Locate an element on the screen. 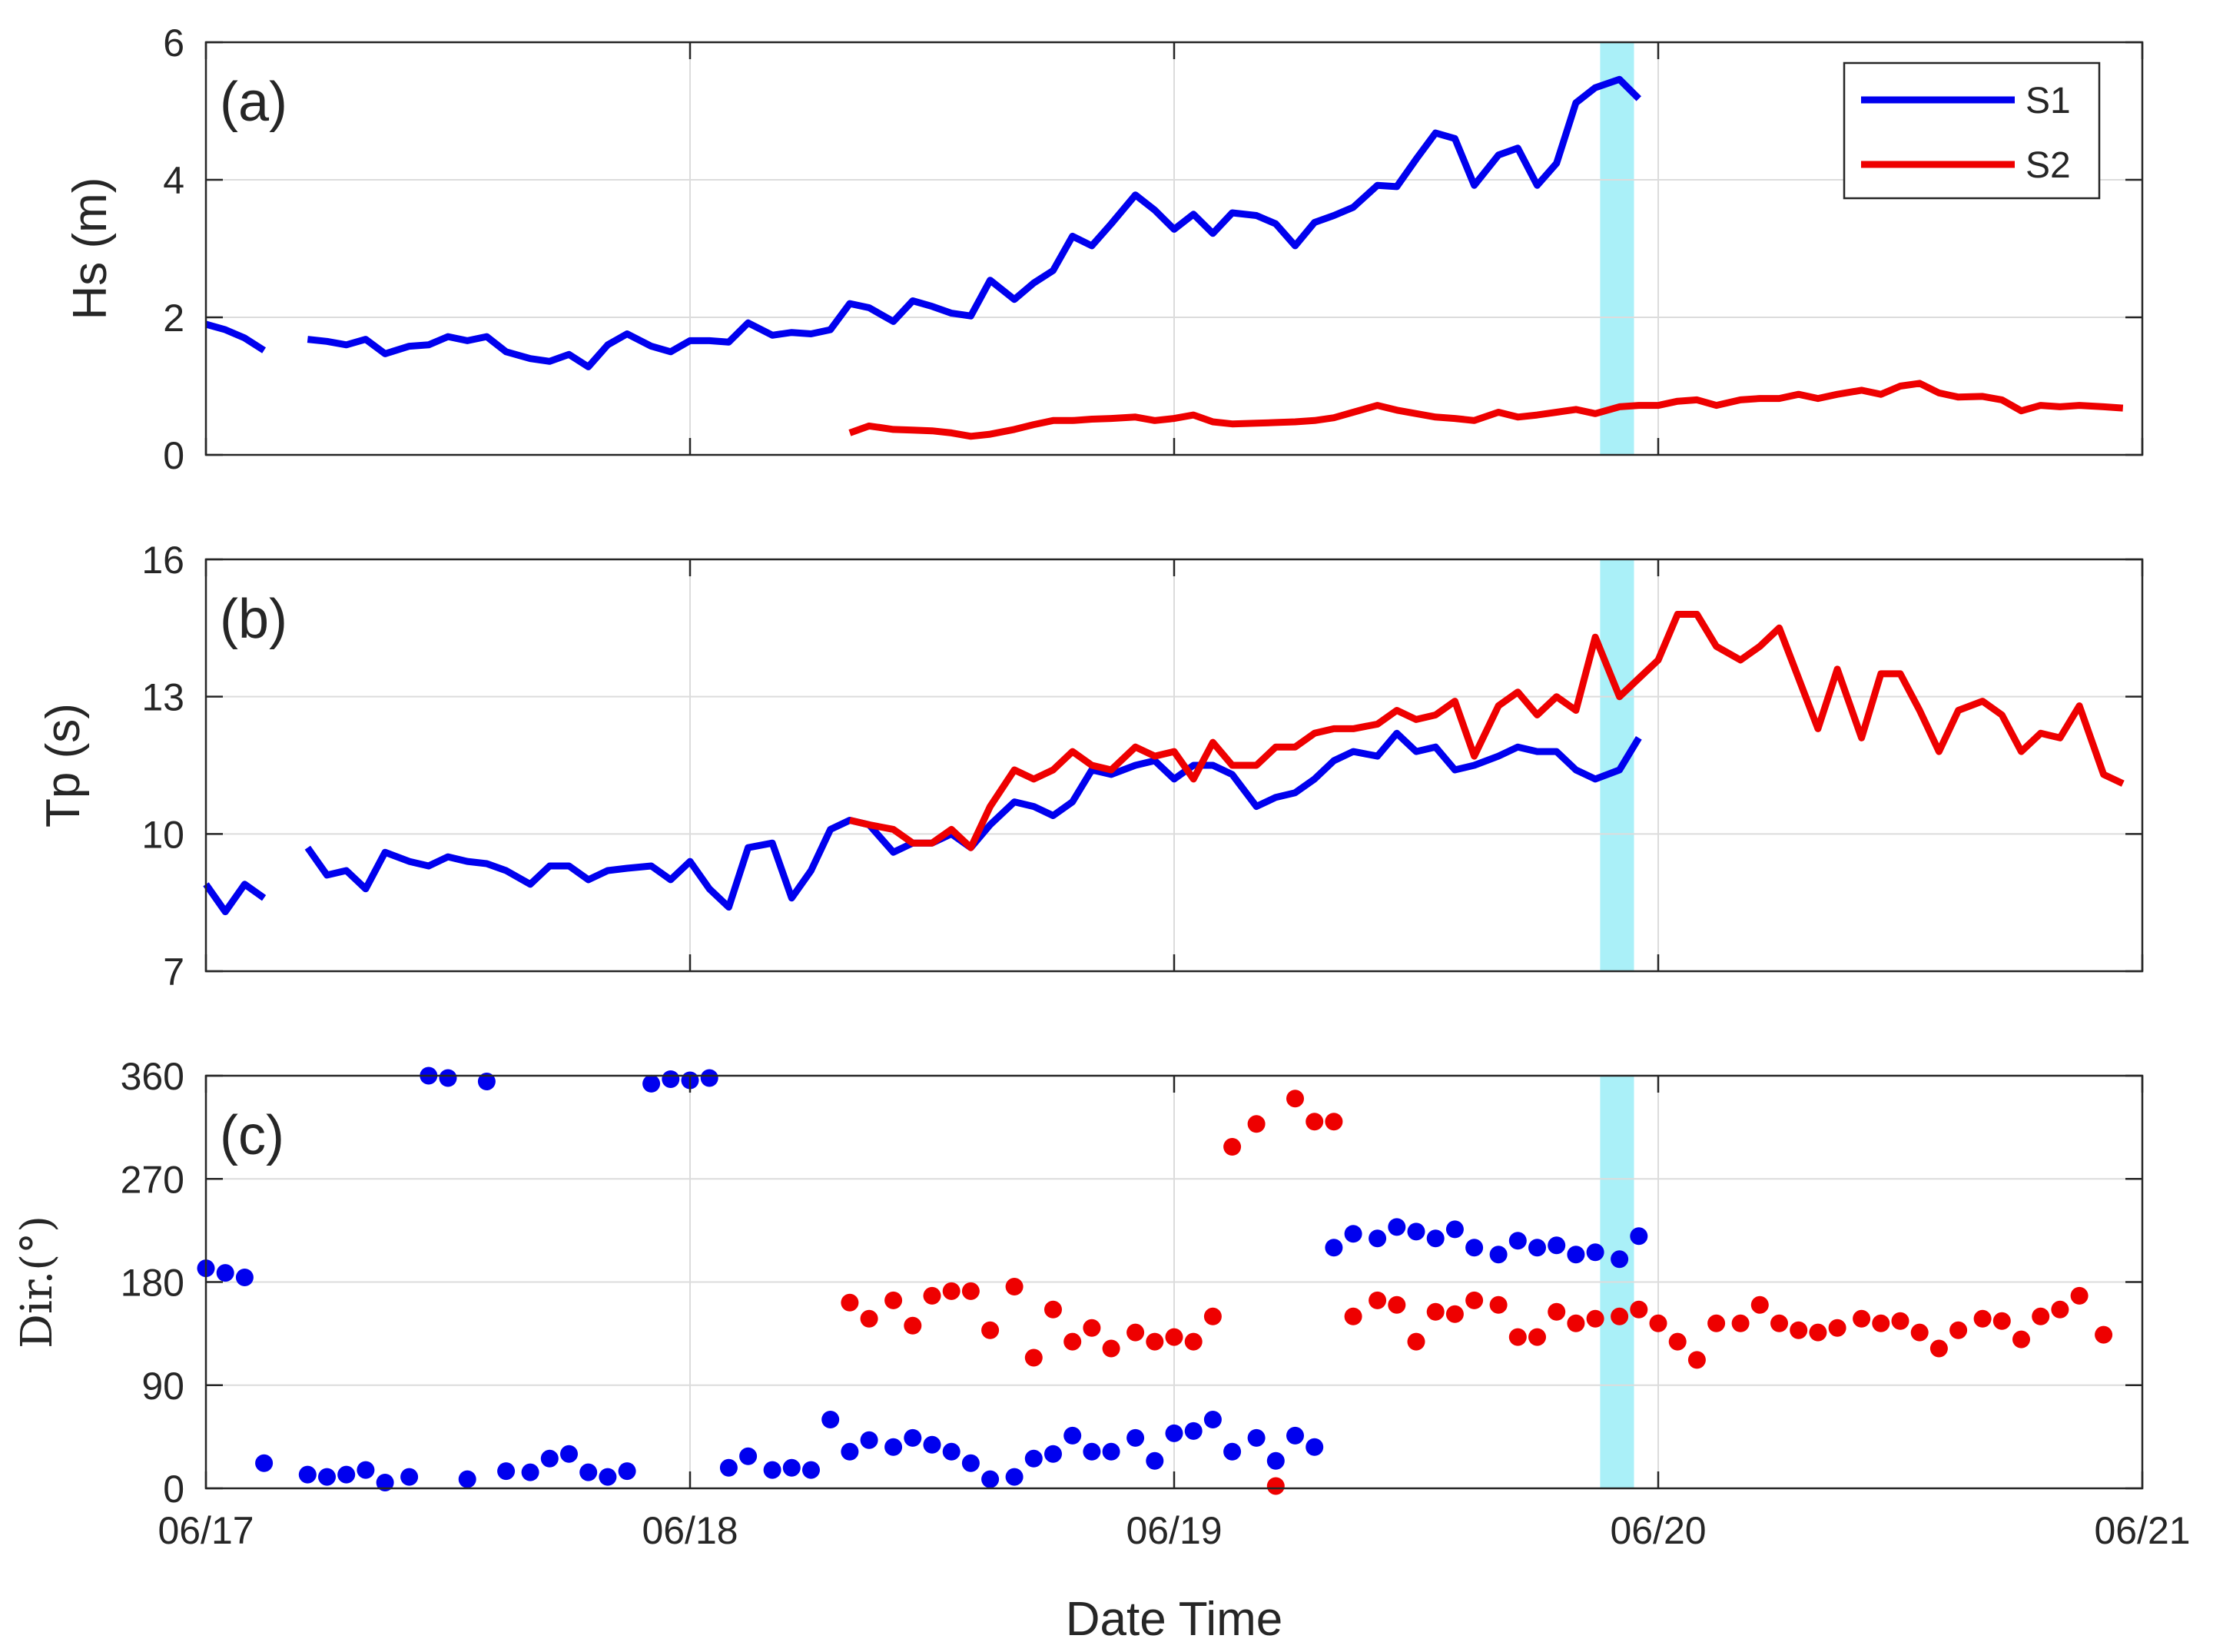  panel-label: (c) is located at coordinates (252, 1135).